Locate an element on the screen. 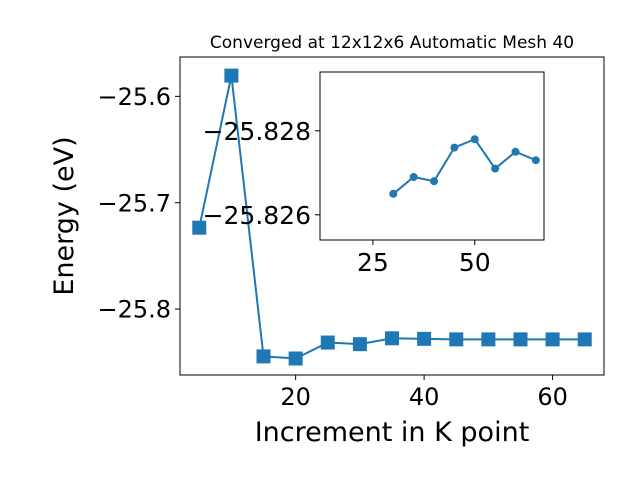 The image size is (640, 480). chart-title: Converged at 12x12x6 Automatic Mesh 40 is located at coordinates (392, 43).